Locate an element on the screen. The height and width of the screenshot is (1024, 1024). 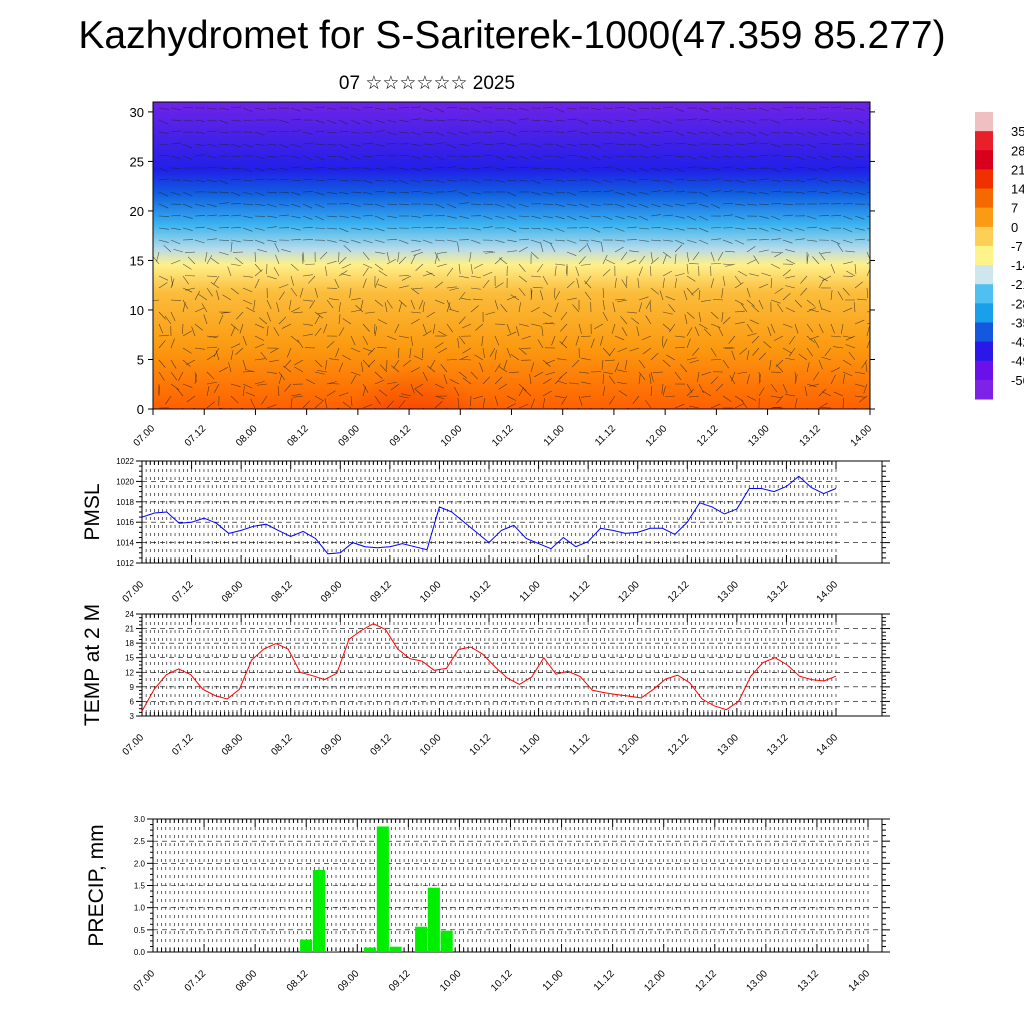
pmsl-line is located at coordinates (489, 515).